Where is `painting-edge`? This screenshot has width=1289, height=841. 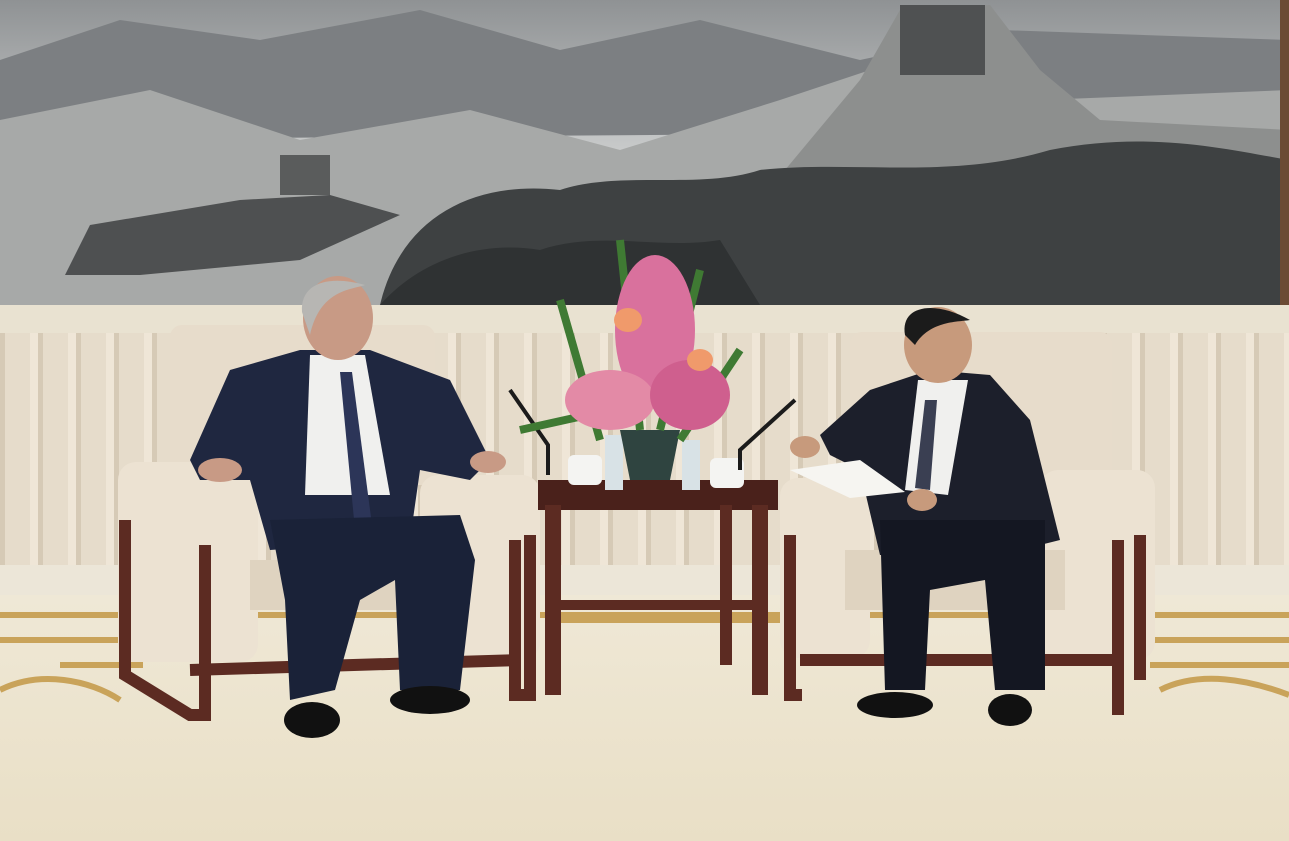 painting-edge is located at coordinates (1284, 152).